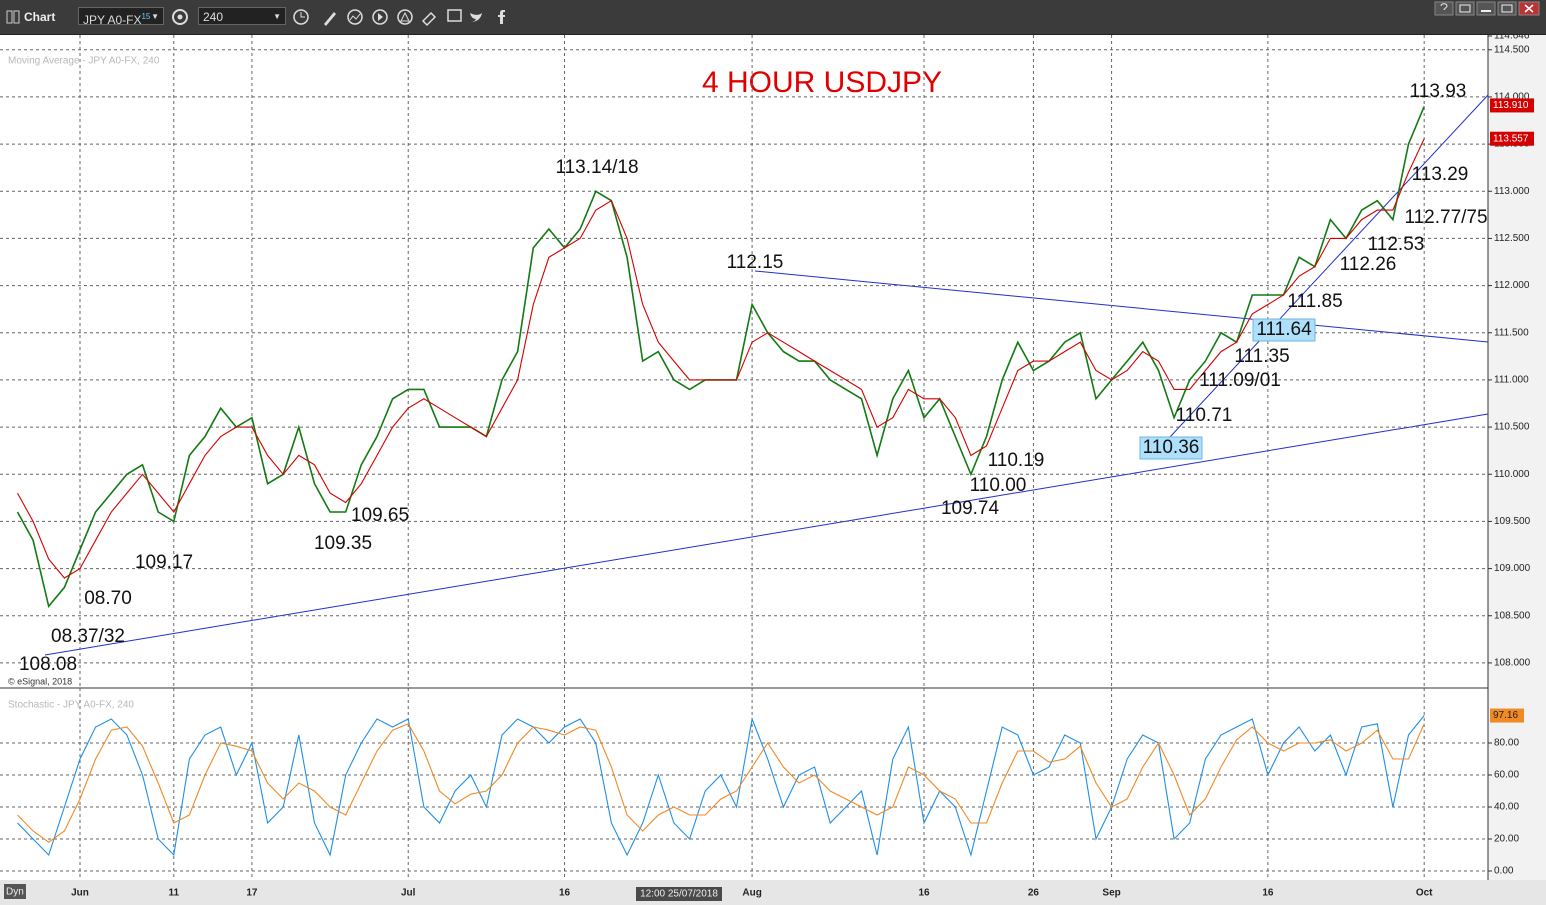  What do you see at coordinates (1512, 285) in the screenshot?
I see `y-tick-label: 112.000` at bounding box center [1512, 285].